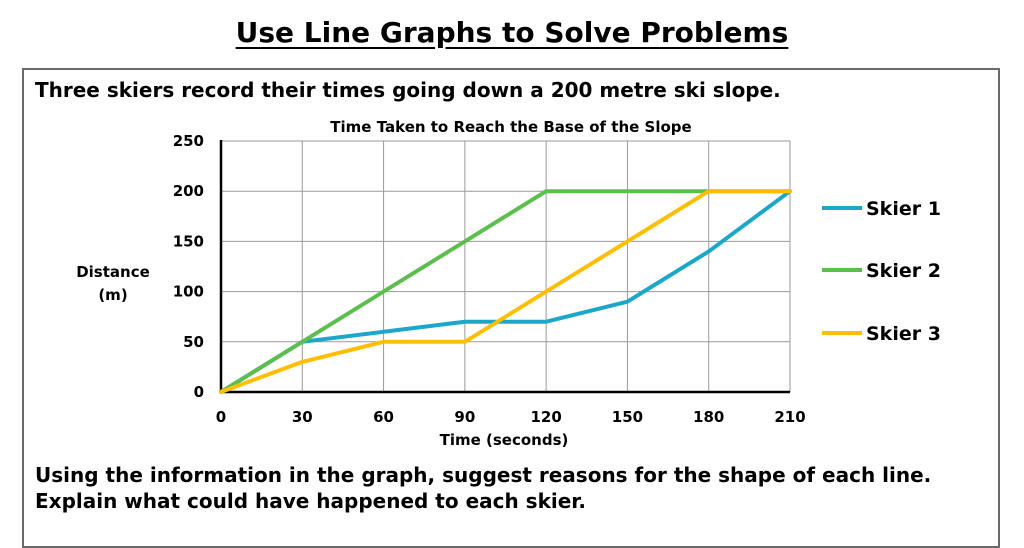 This screenshot has width=1024, height=548. Describe the element at coordinates (188, 191) in the screenshot. I see `y-tick-label: 200` at that location.